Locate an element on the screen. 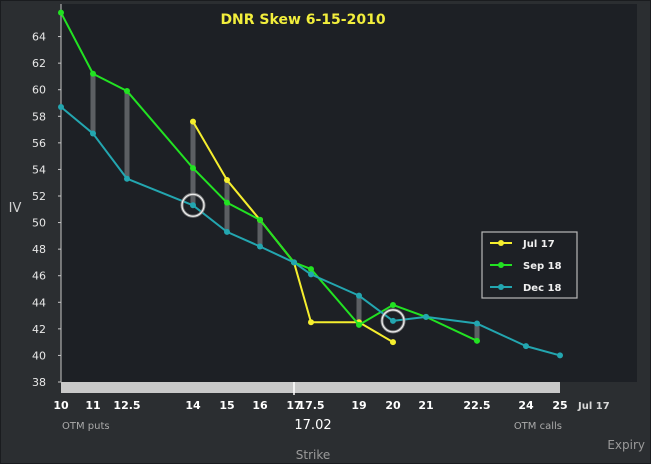 The height and width of the screenshot is (464, 651). y-tick-label: 54 is located at coordinates (39, 169).